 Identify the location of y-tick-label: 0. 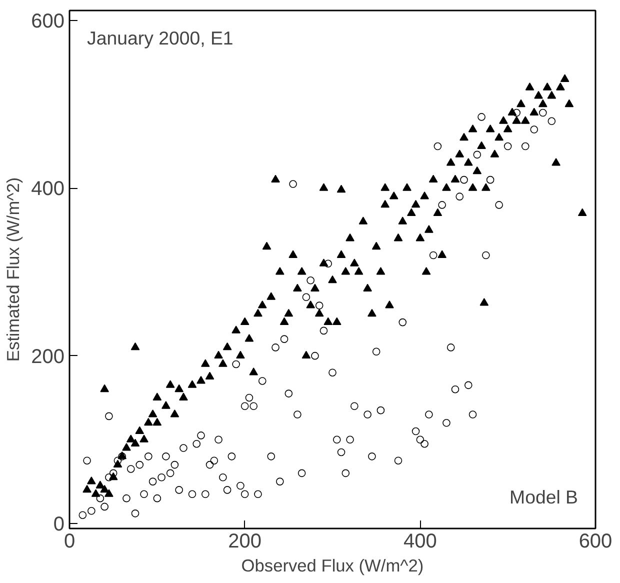
(58, 524).